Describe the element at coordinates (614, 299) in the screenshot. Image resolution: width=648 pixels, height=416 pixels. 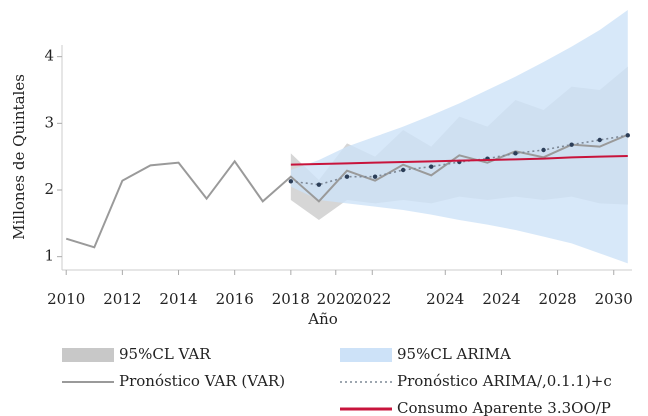
I see `x-tick-label: 2030` at that location.